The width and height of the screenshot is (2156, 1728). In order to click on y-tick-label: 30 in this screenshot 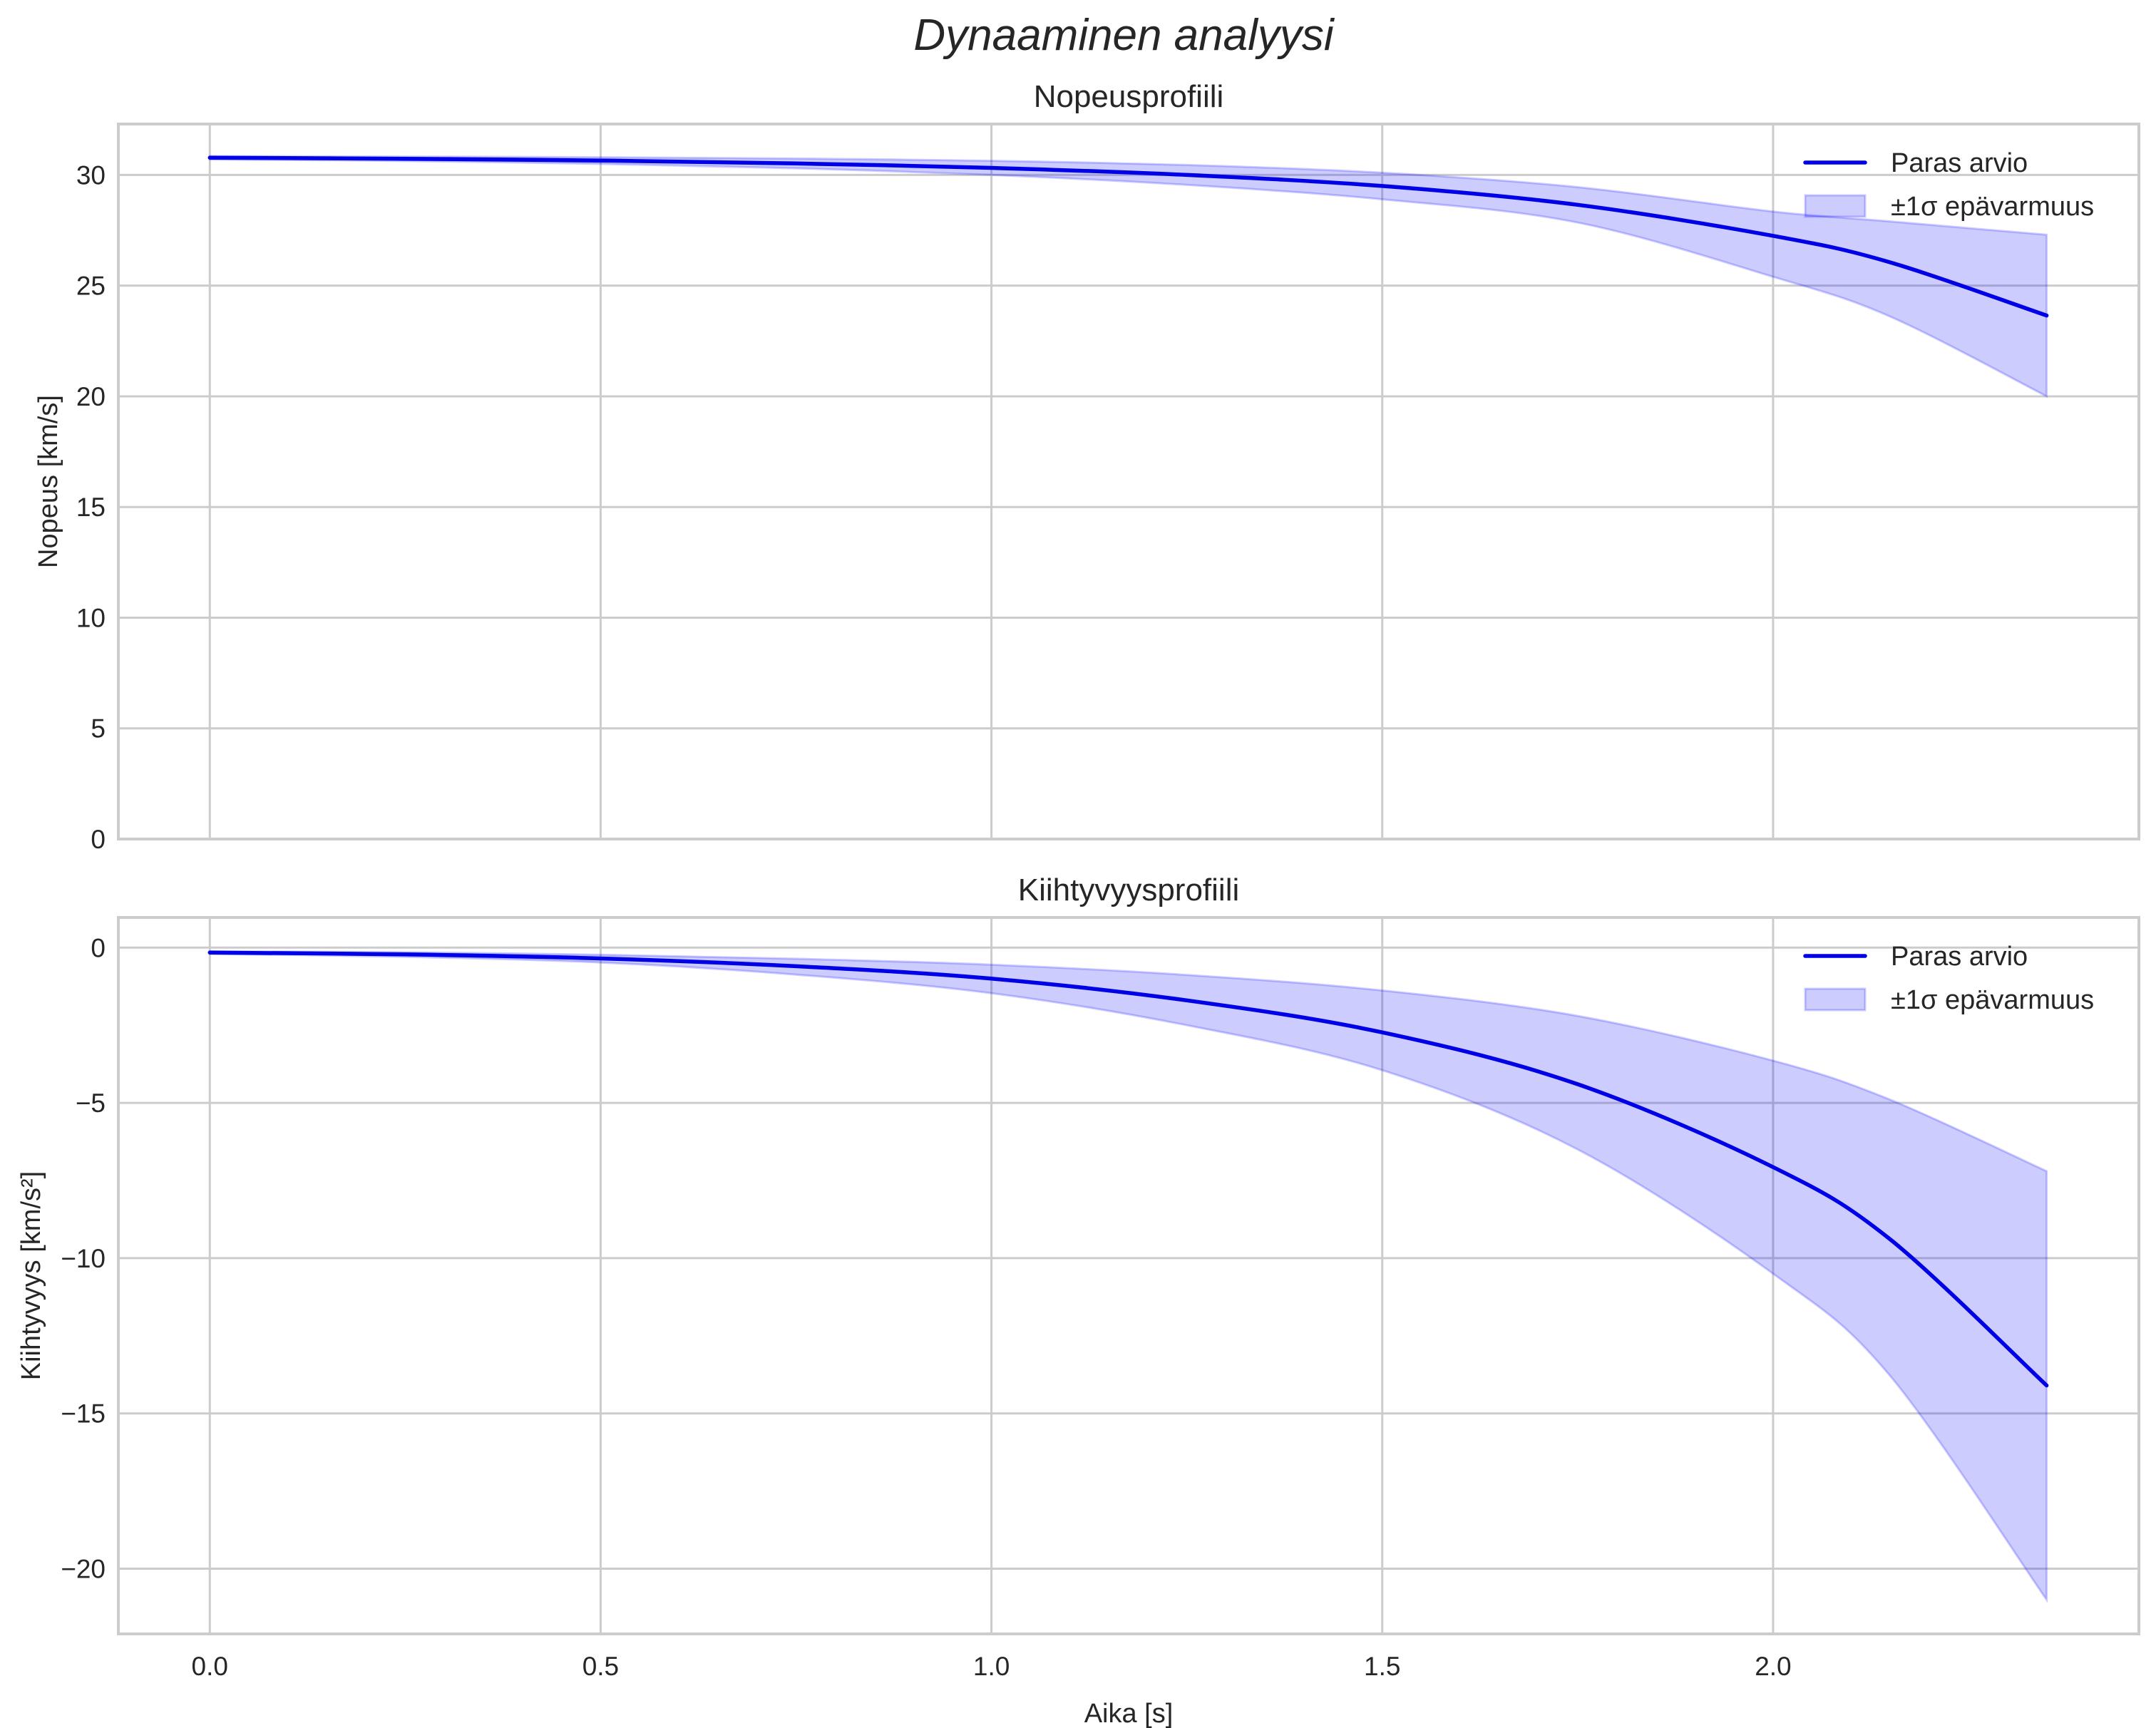, I will do `click(91, 175)`.